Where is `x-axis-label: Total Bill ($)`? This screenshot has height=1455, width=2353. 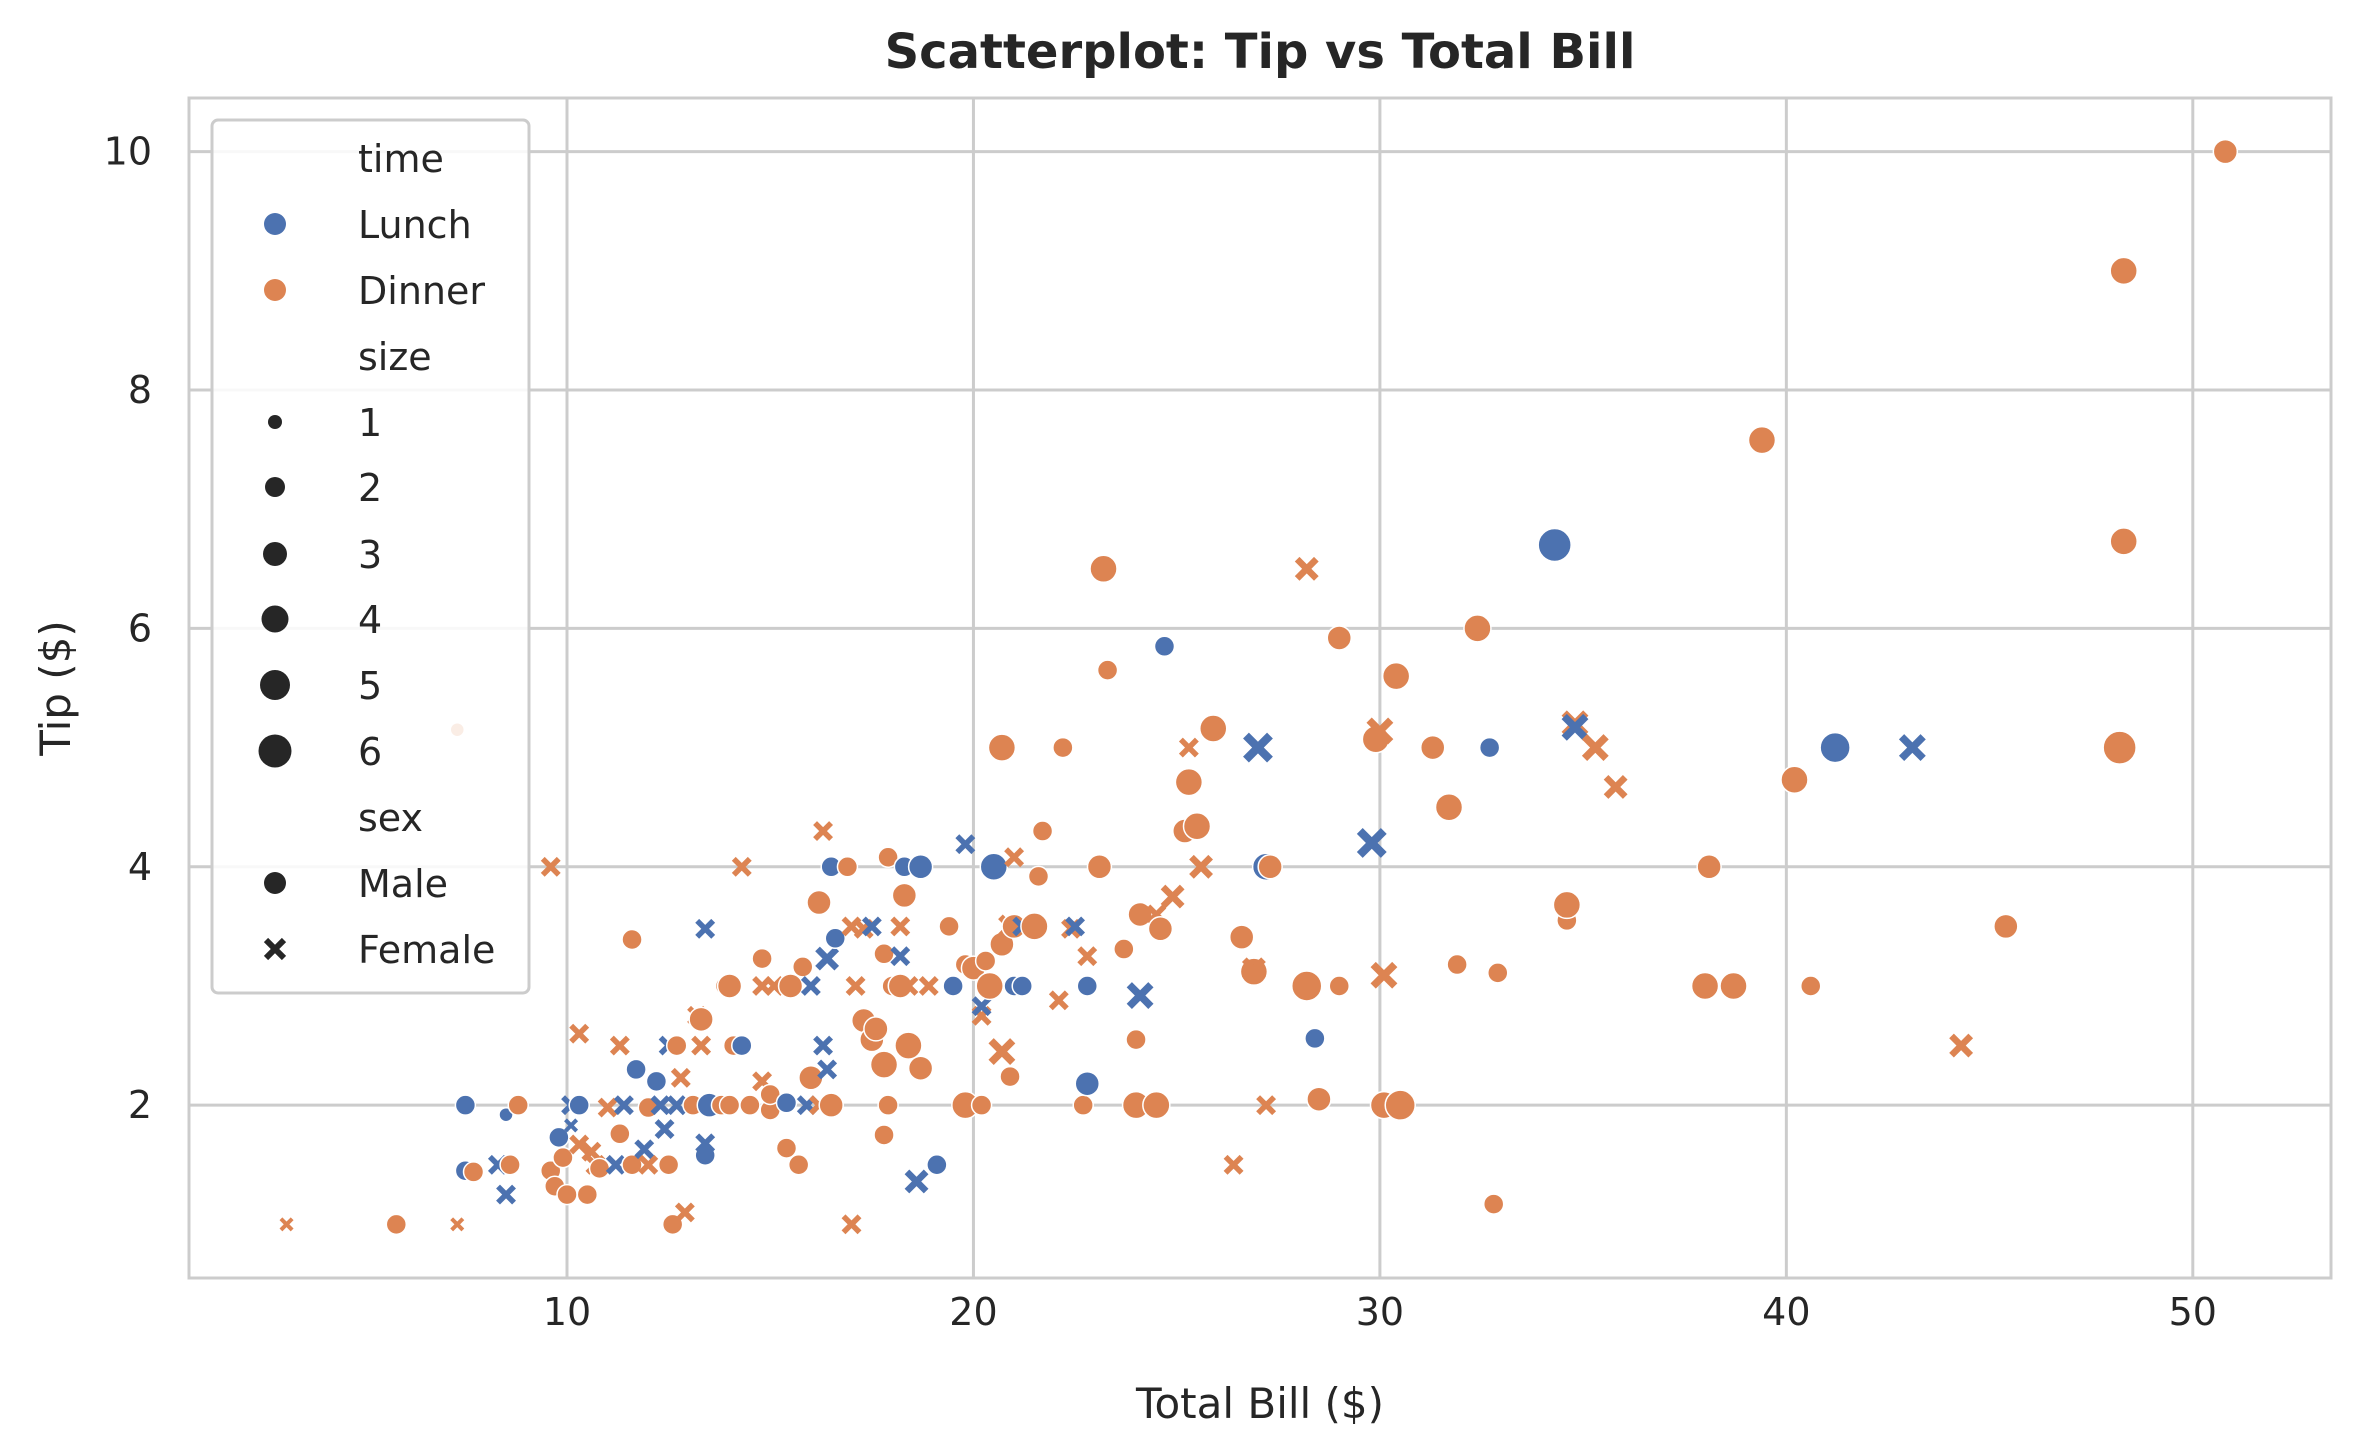
x-axis-label: Total Bill ($) is located at coordinates (1259, 1403).